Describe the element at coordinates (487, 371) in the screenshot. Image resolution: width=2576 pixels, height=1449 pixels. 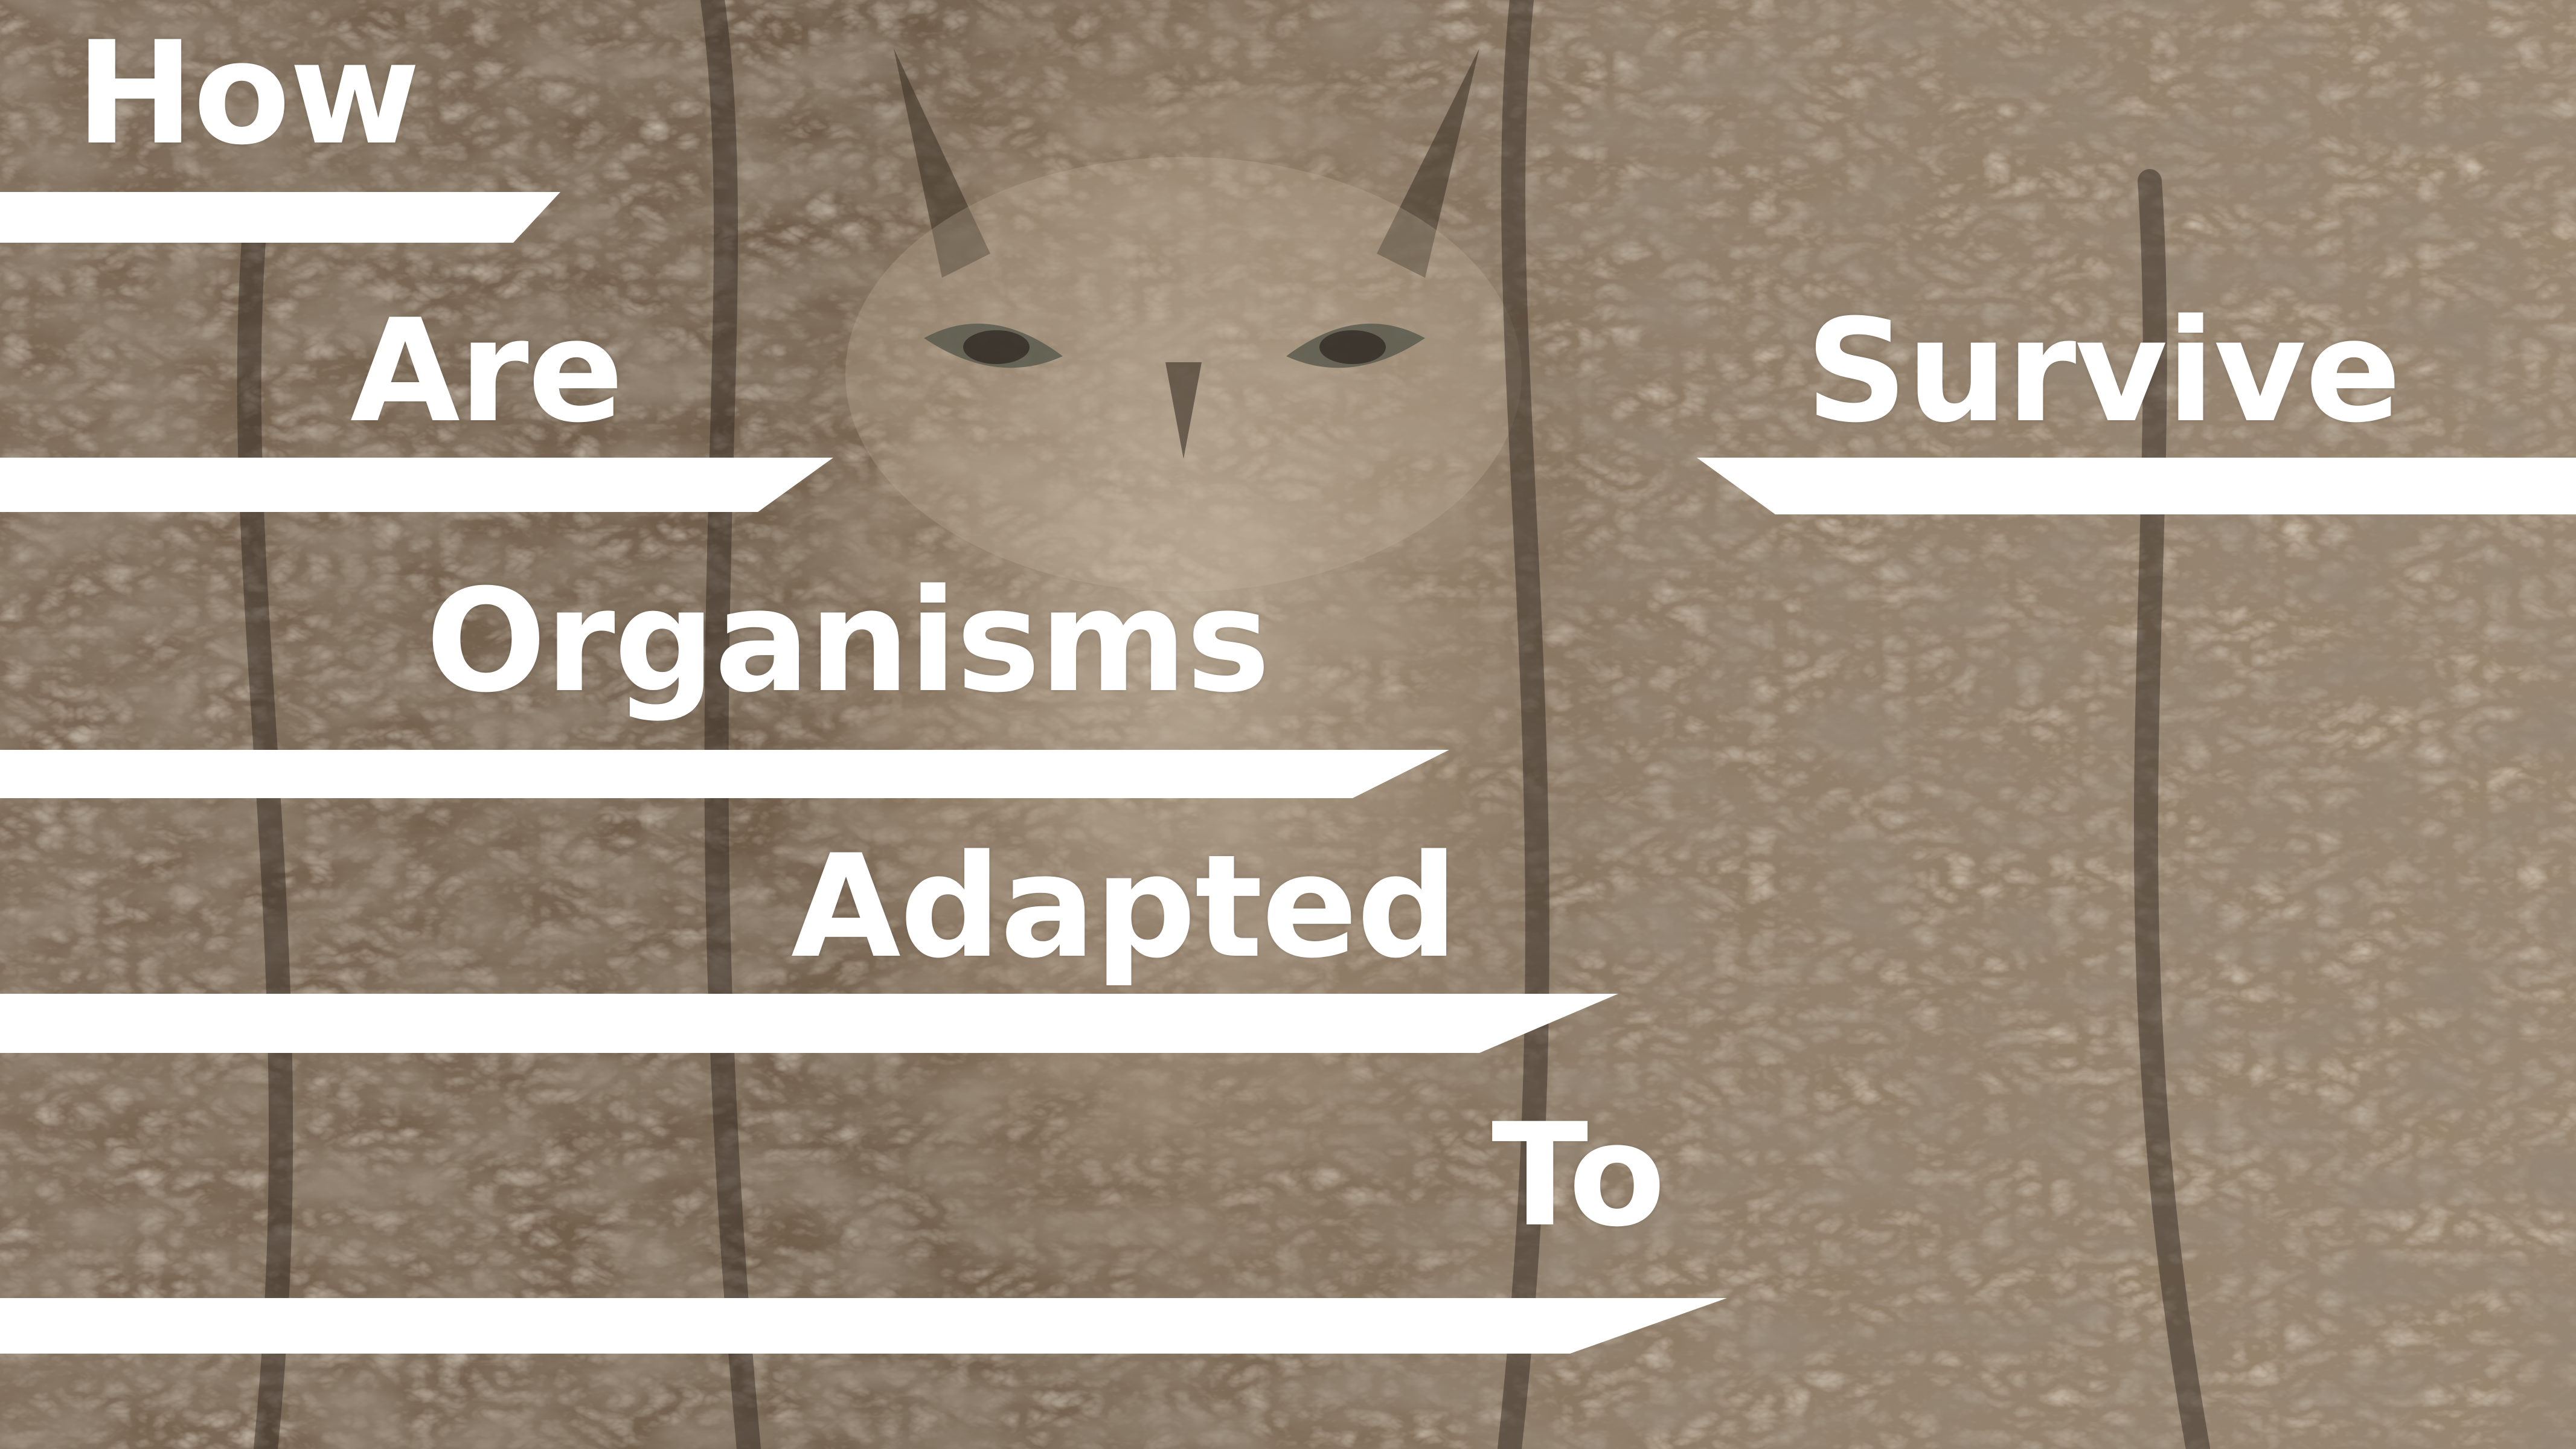
I see `title-word-are: Are` at that location.